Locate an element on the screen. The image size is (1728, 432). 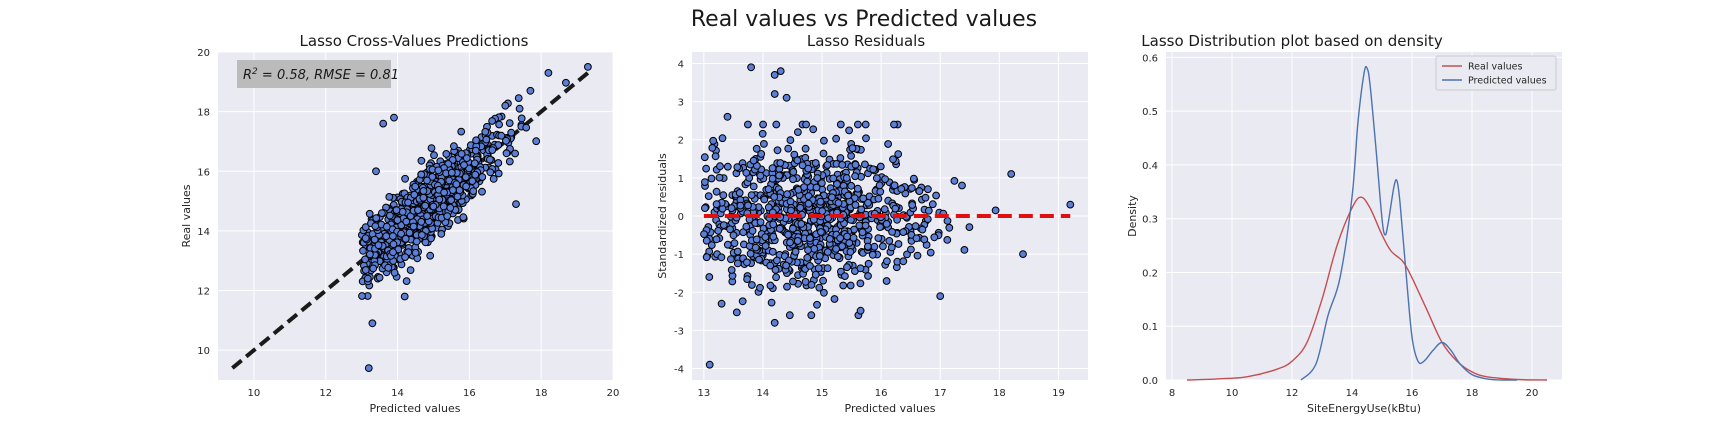
y-tick-label: 10 is located at coordinates (203, 351).